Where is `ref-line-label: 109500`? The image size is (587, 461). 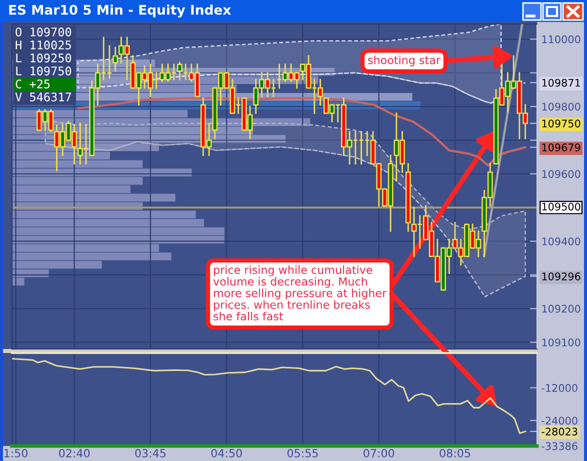 ref-line-label: 109500 is located at coordinates (561, 206).